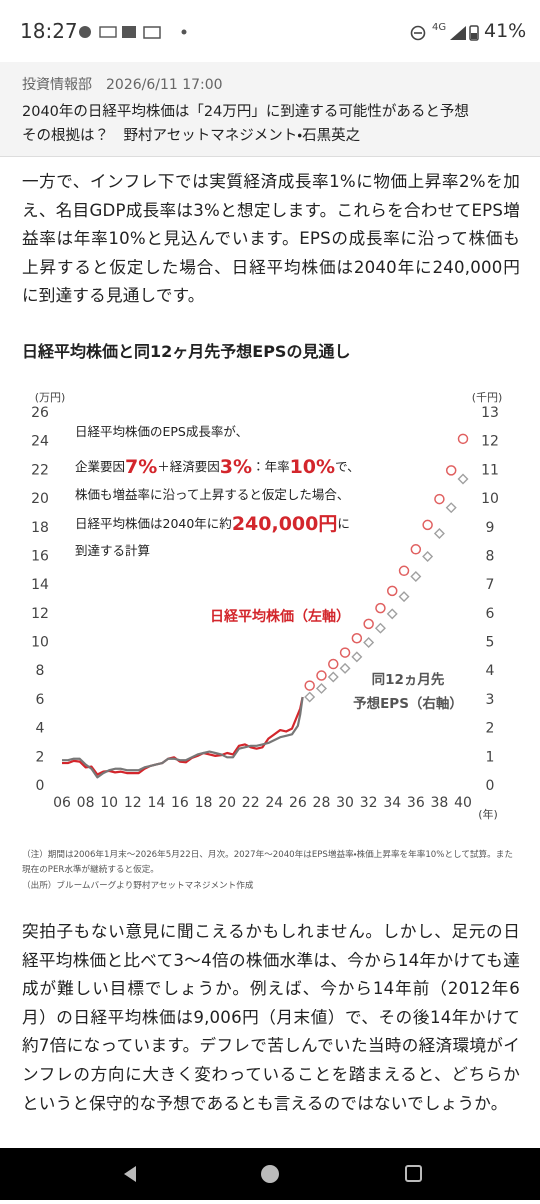  Describe the element at coordinates (271, 466) in the screenshot. I see `annotation-run: ：年率` at that location.